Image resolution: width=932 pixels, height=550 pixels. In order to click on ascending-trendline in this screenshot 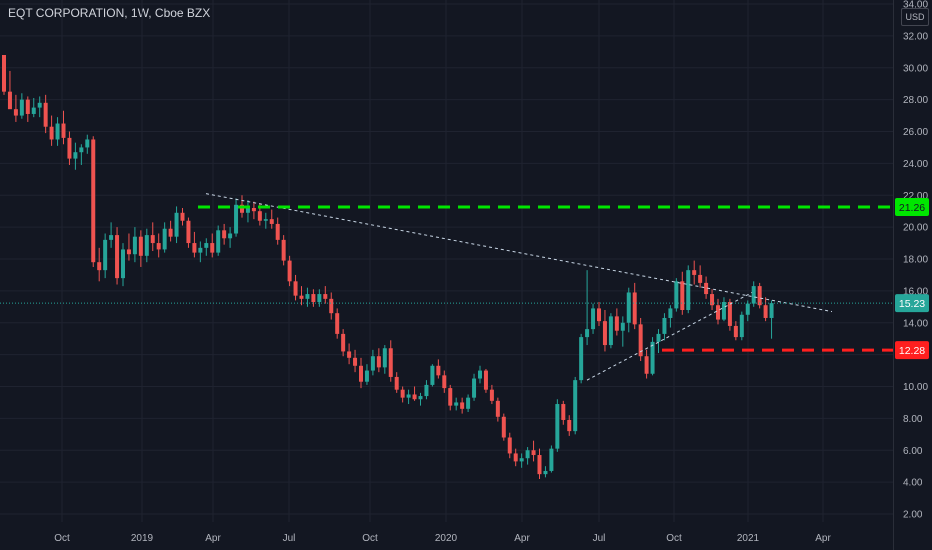, I will do `click(669, 336)`.